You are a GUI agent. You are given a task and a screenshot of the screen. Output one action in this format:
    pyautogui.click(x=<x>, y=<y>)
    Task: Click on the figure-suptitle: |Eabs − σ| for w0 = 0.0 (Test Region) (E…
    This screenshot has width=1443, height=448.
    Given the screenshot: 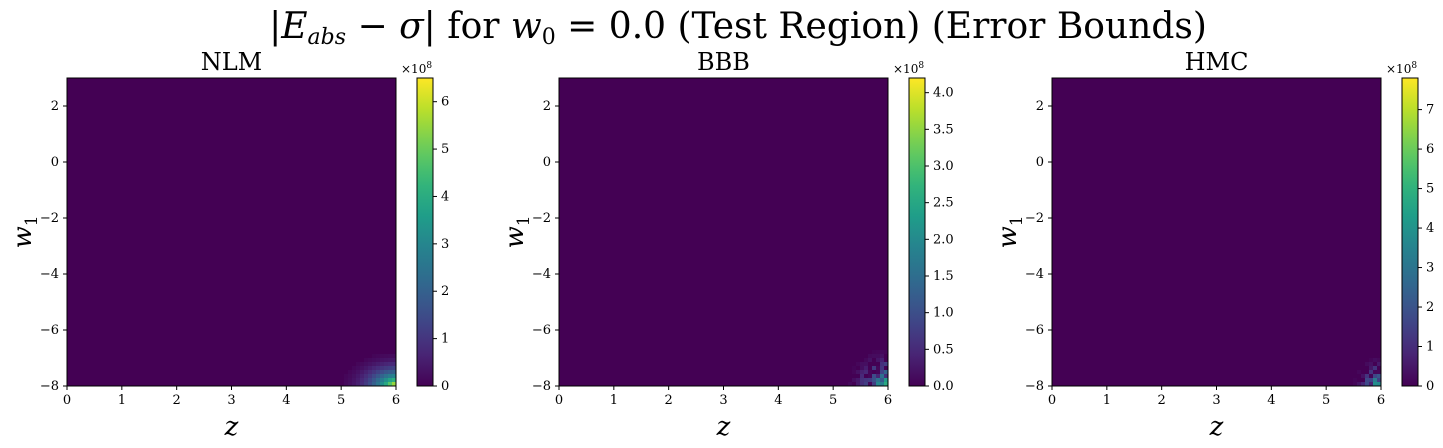 What is the action you would take?
    pyautogui.click(x=738, y=28)
    